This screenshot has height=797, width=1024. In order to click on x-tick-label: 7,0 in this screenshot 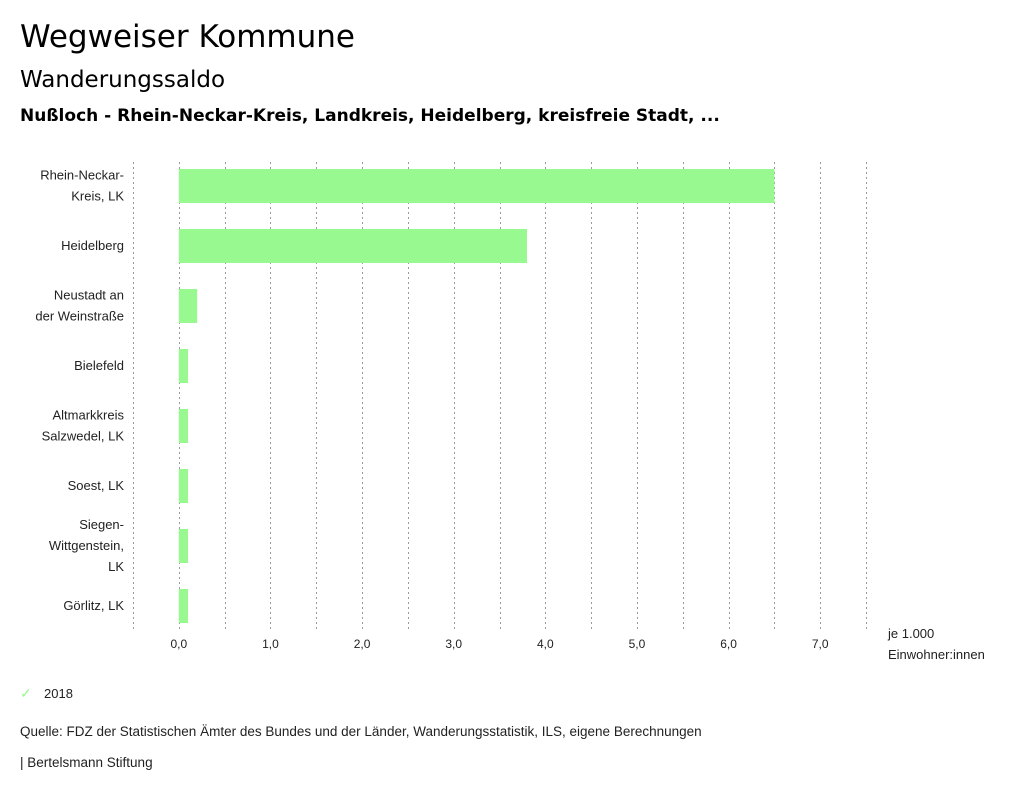, I will do `click(820, 644)`.